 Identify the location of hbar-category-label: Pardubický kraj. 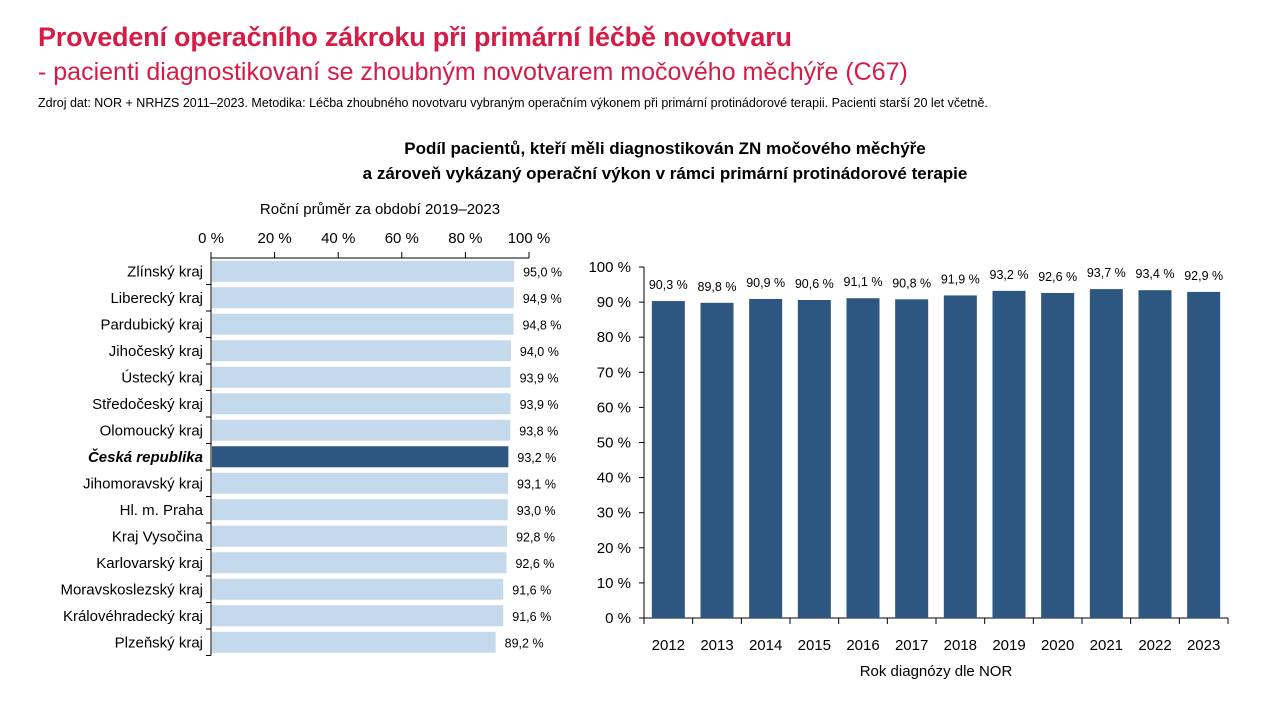
(151, 324).